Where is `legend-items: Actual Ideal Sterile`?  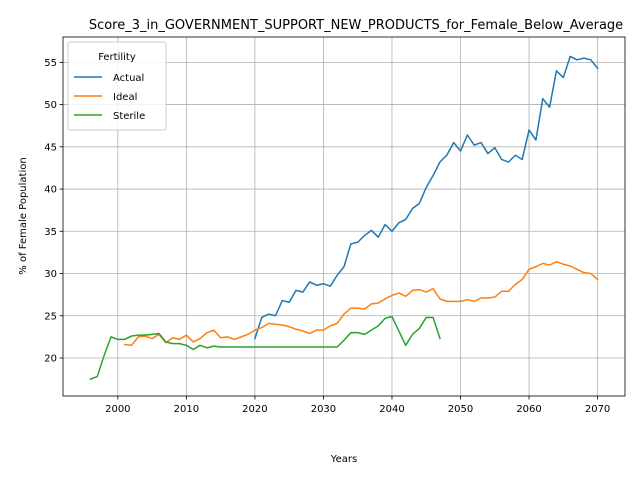
legend-items: Actual Ideal Sterile is located at coordinates (109, 97).